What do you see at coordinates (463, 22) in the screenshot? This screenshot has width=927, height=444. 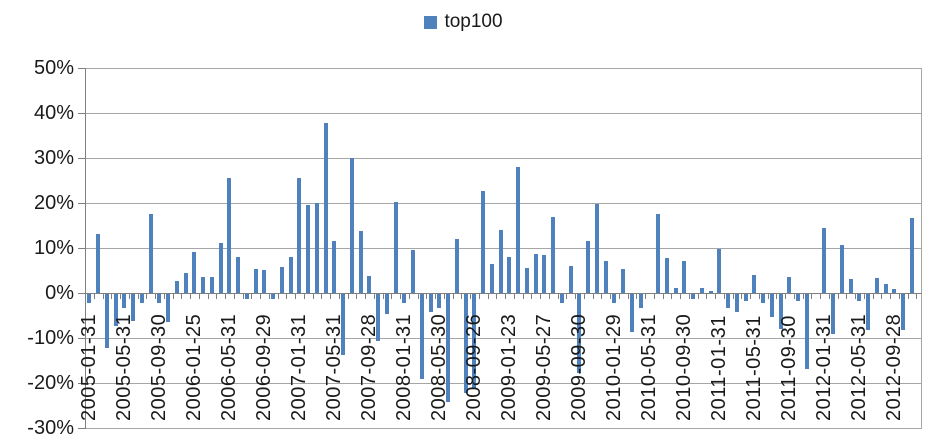 I see `legend: top100` at bounding box center [463, 22].